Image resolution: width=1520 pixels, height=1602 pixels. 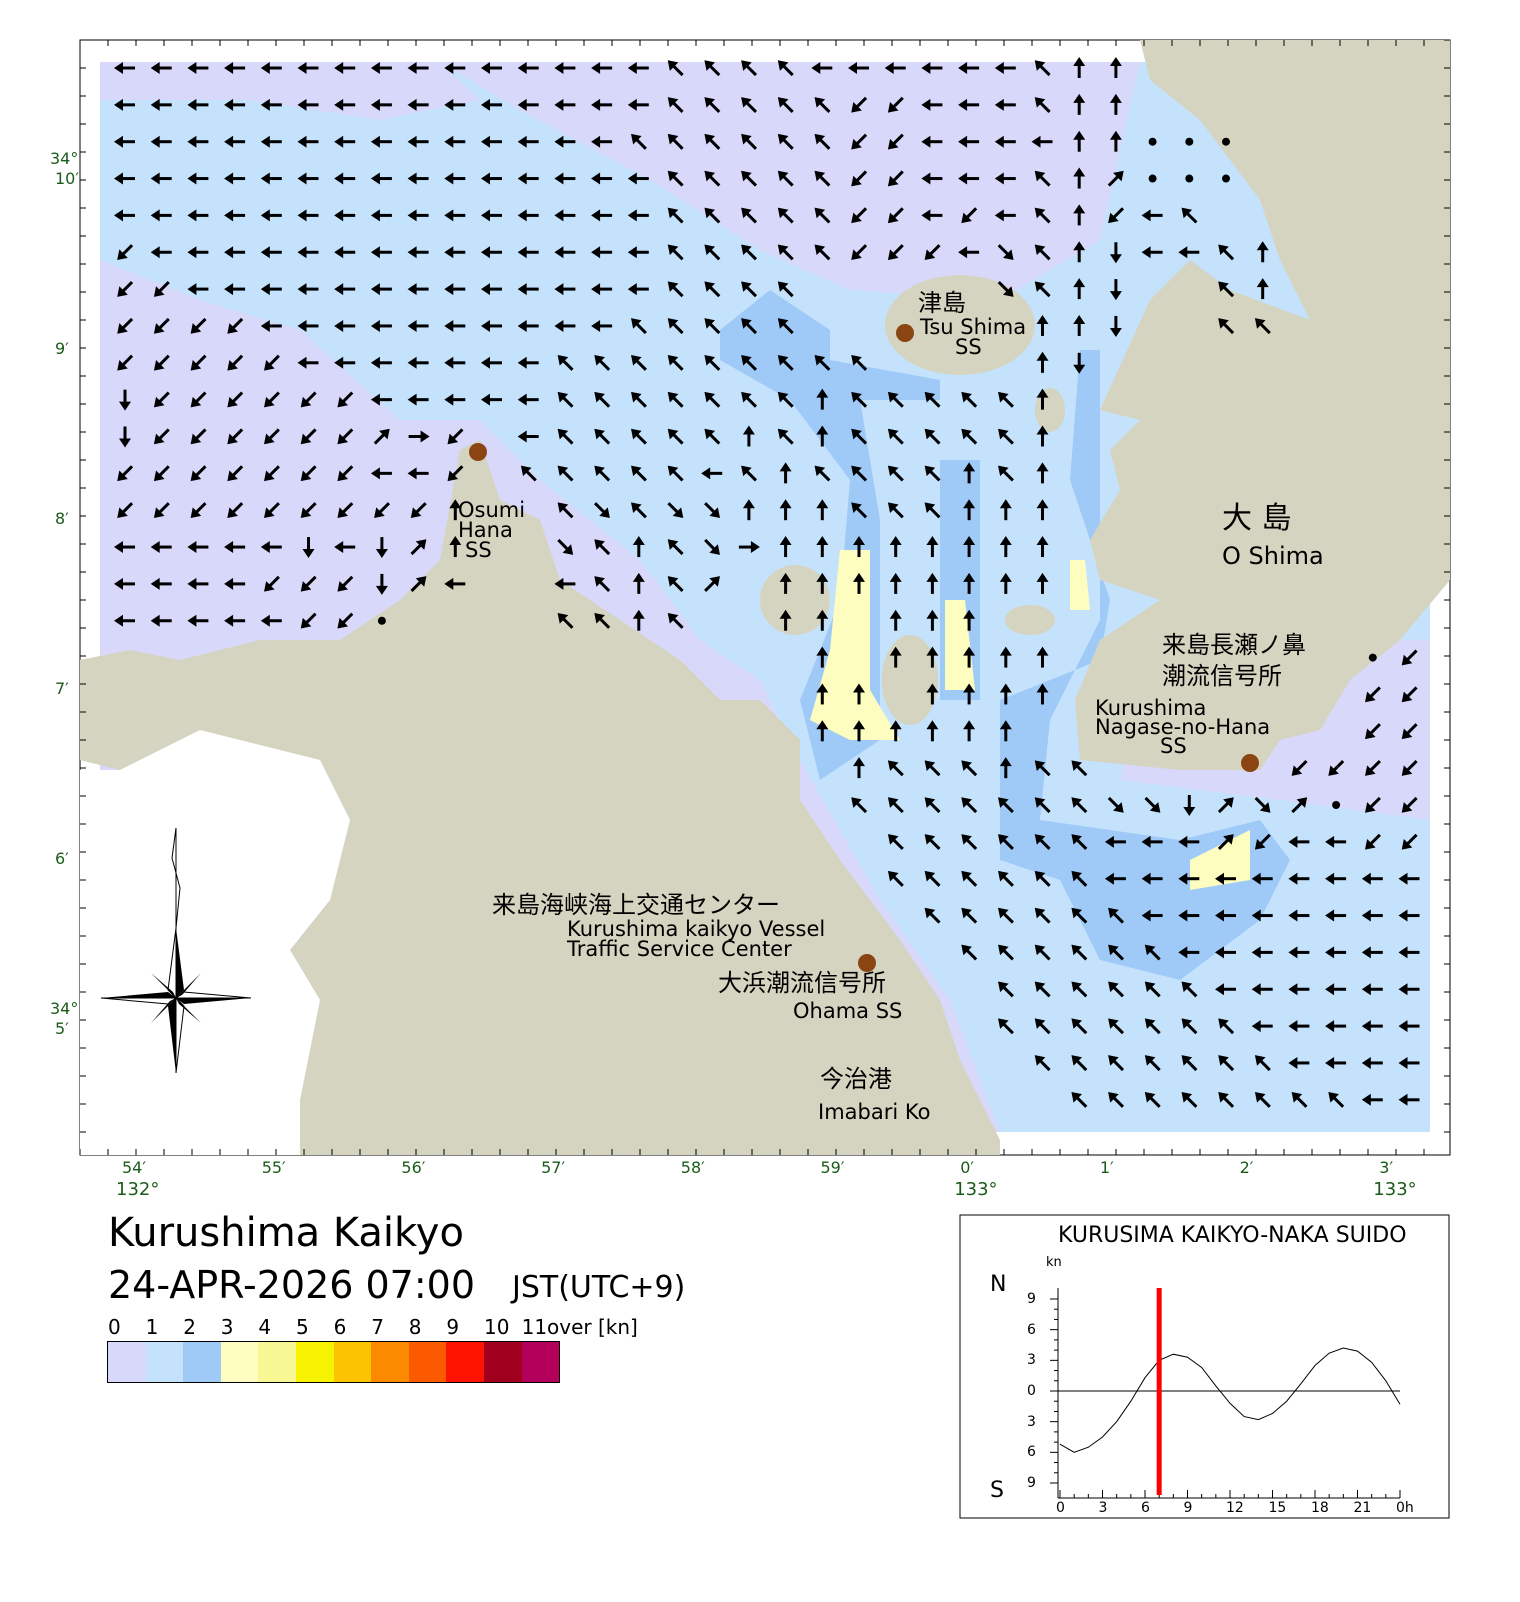 I want to click on legend-border, so click(x=333, y=1362).